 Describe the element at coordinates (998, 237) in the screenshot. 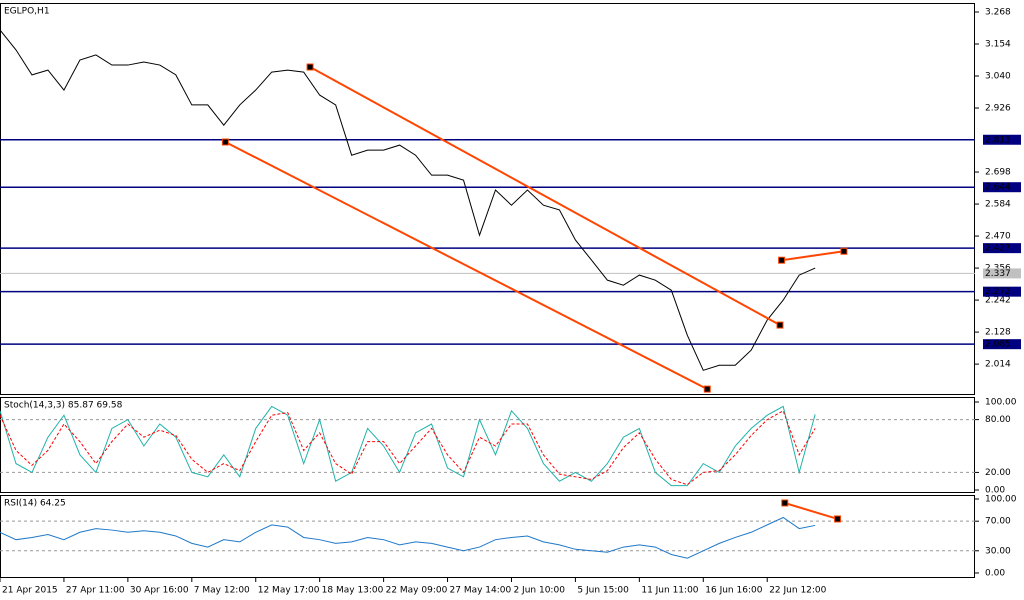

I see `y-tick-label: 2.470` at that location.